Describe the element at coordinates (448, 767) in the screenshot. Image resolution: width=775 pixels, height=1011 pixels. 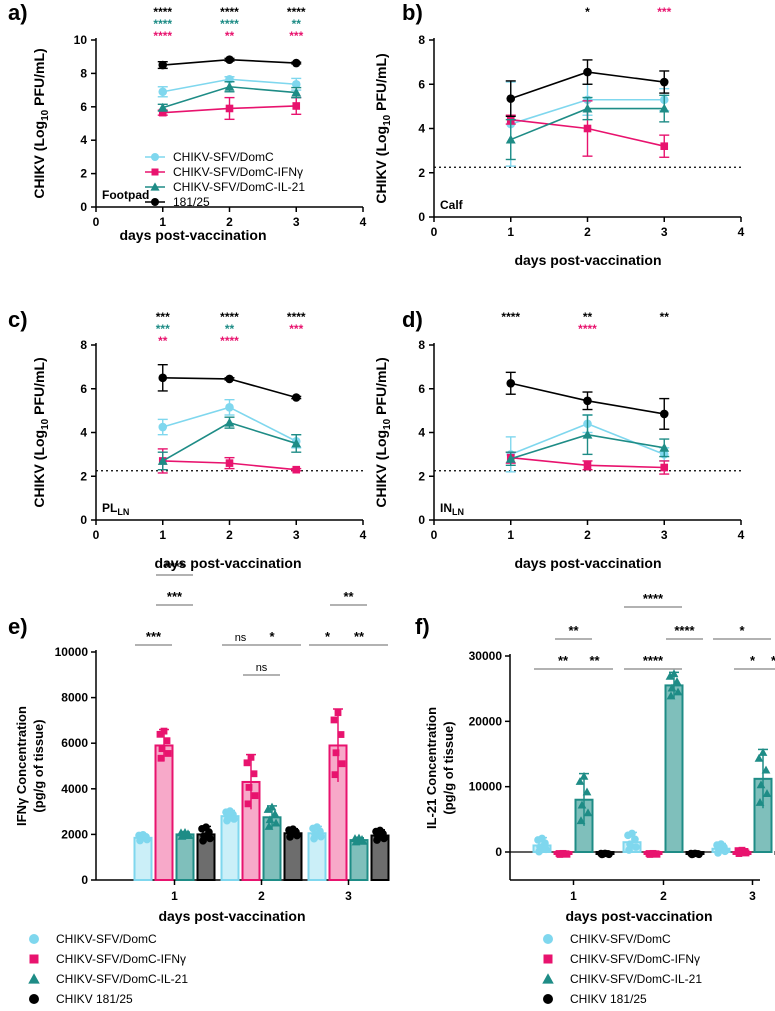
I see `y-axis-subtitle: (pg/g of tissue)` at that location.